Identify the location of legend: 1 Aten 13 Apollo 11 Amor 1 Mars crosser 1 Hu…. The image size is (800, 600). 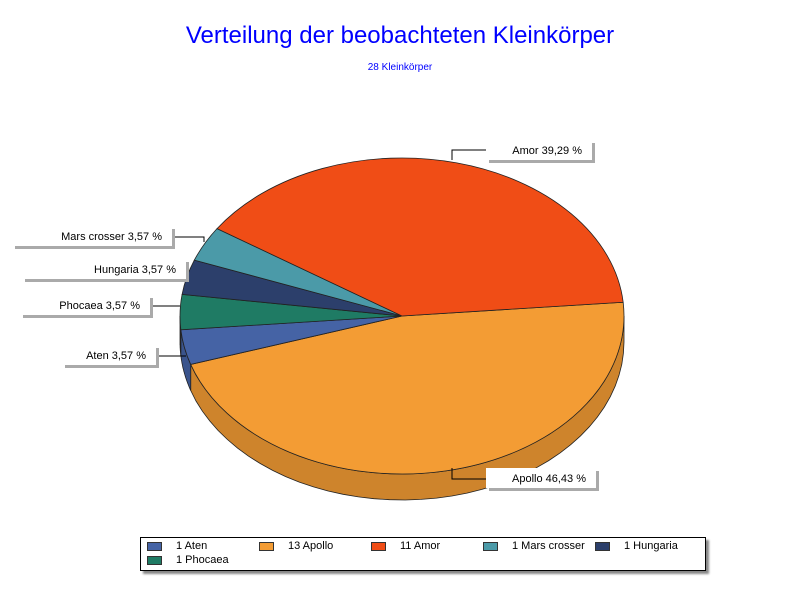
(423, 554).